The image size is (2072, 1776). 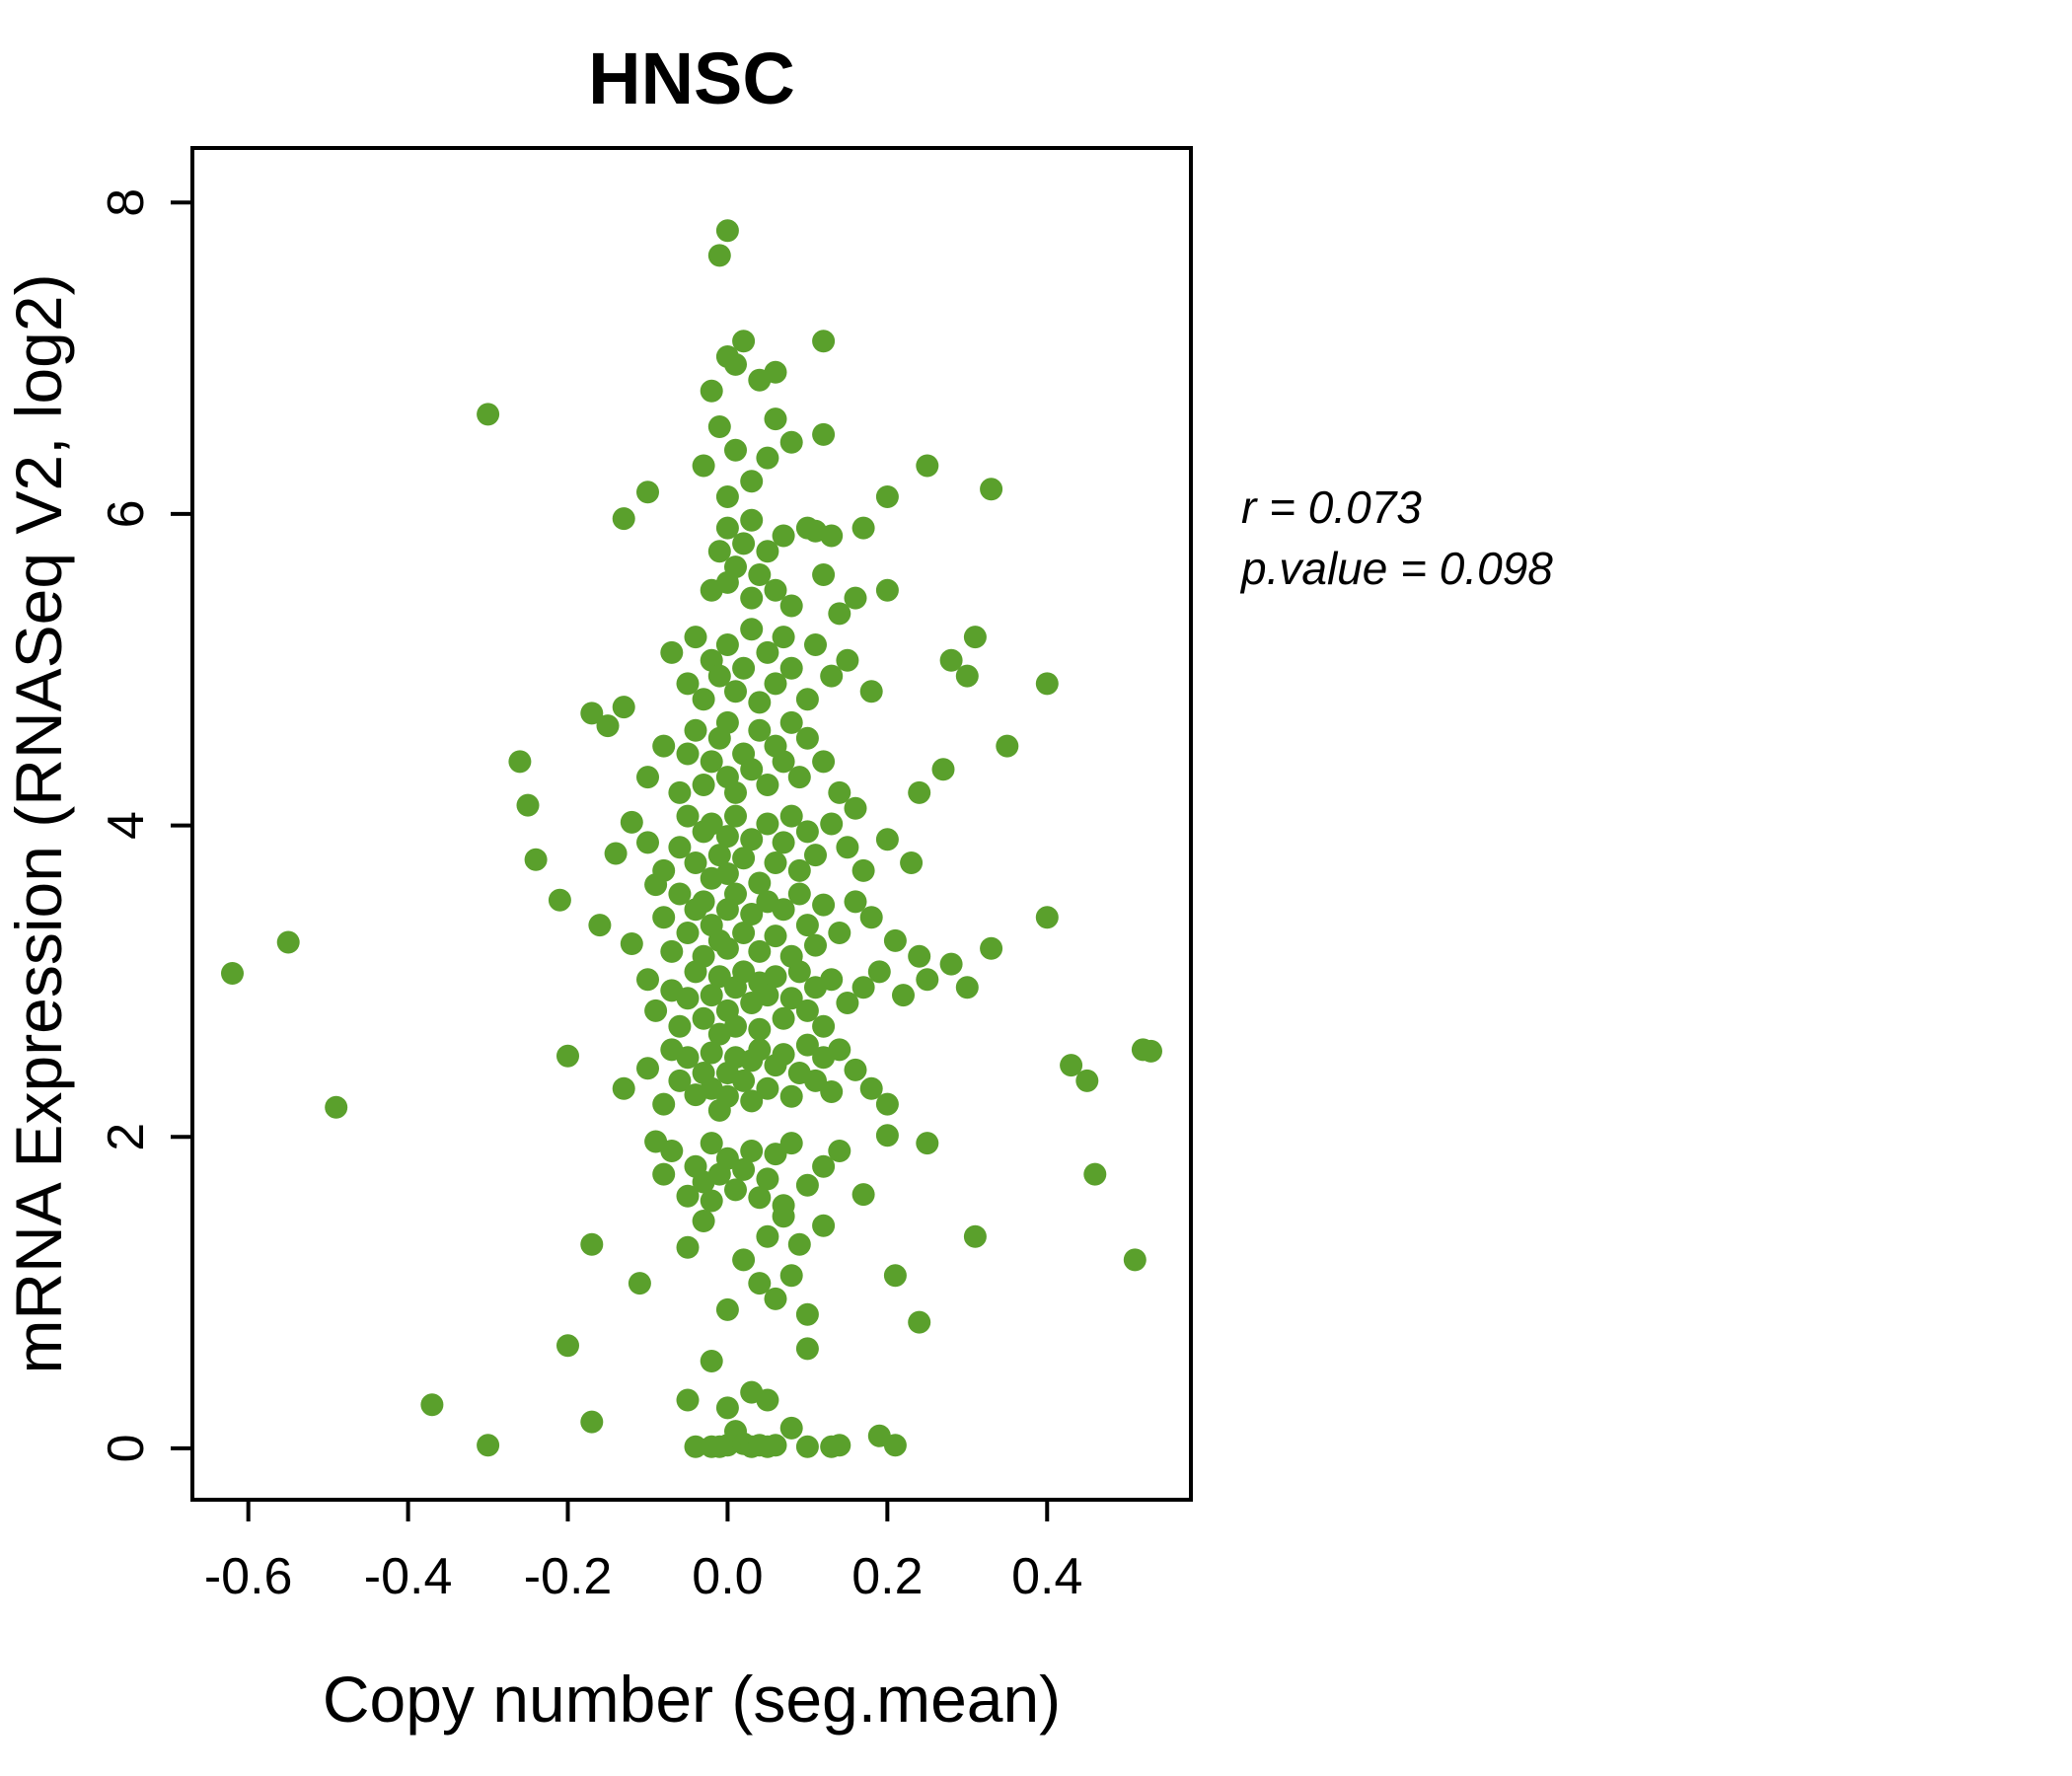 What do you see at coordinates (127, 1448) in the screenshot?
I see `y-tick-label: 0` at bounding box center [127, 1448].